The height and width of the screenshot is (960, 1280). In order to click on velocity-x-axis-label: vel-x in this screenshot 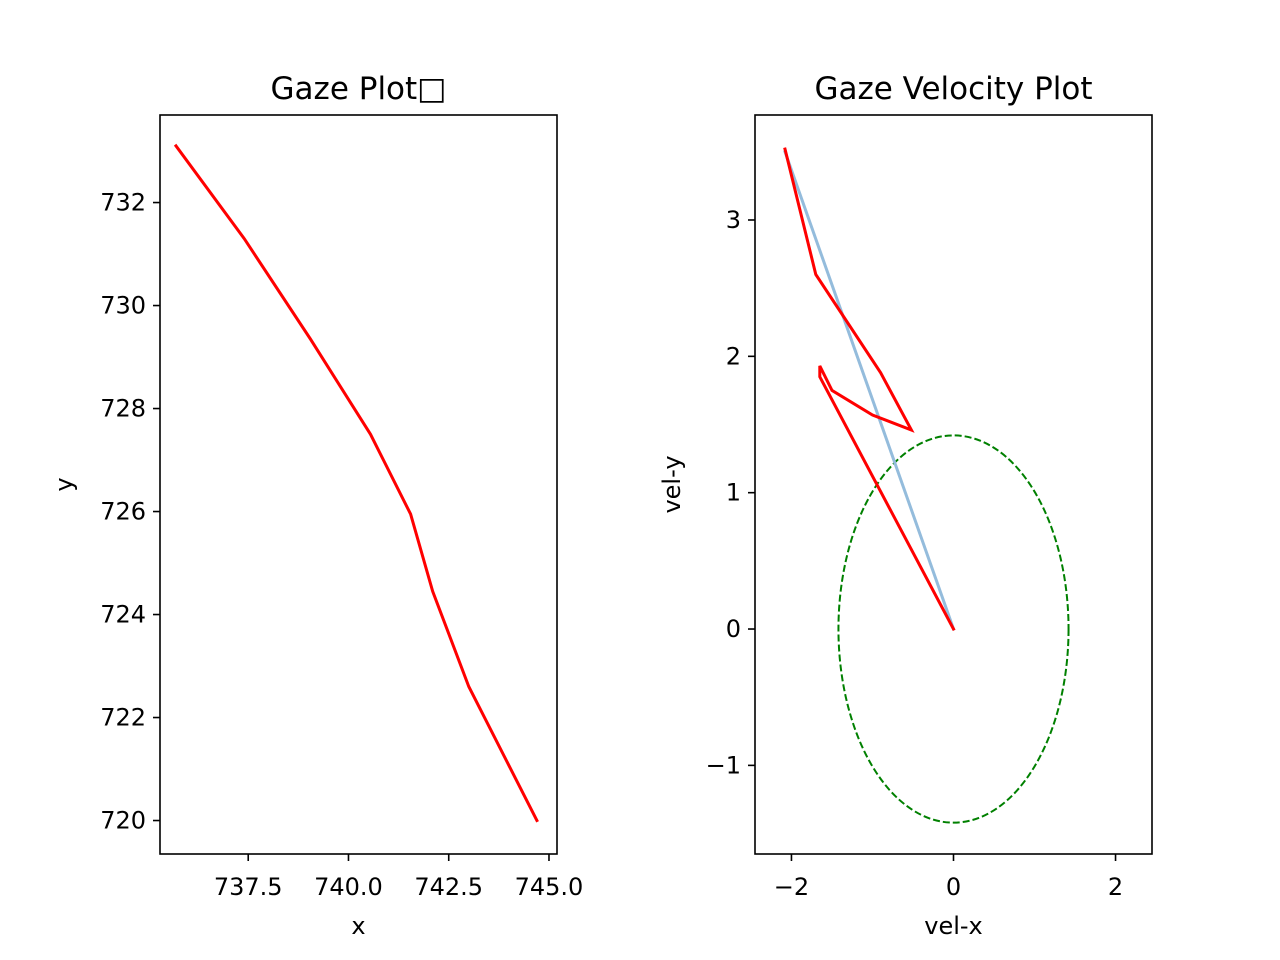, I will do `click(953, 926)`.